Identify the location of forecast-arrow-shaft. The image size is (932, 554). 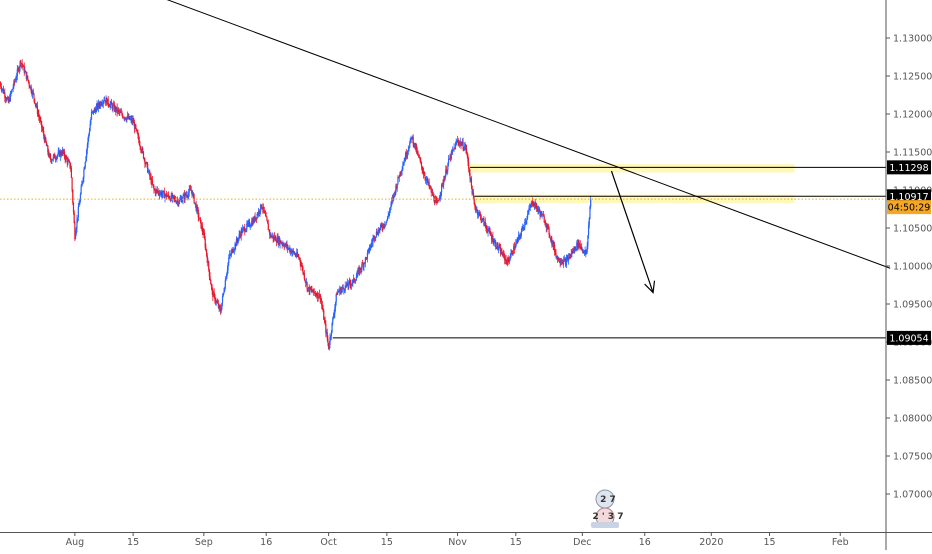
(632, 231).